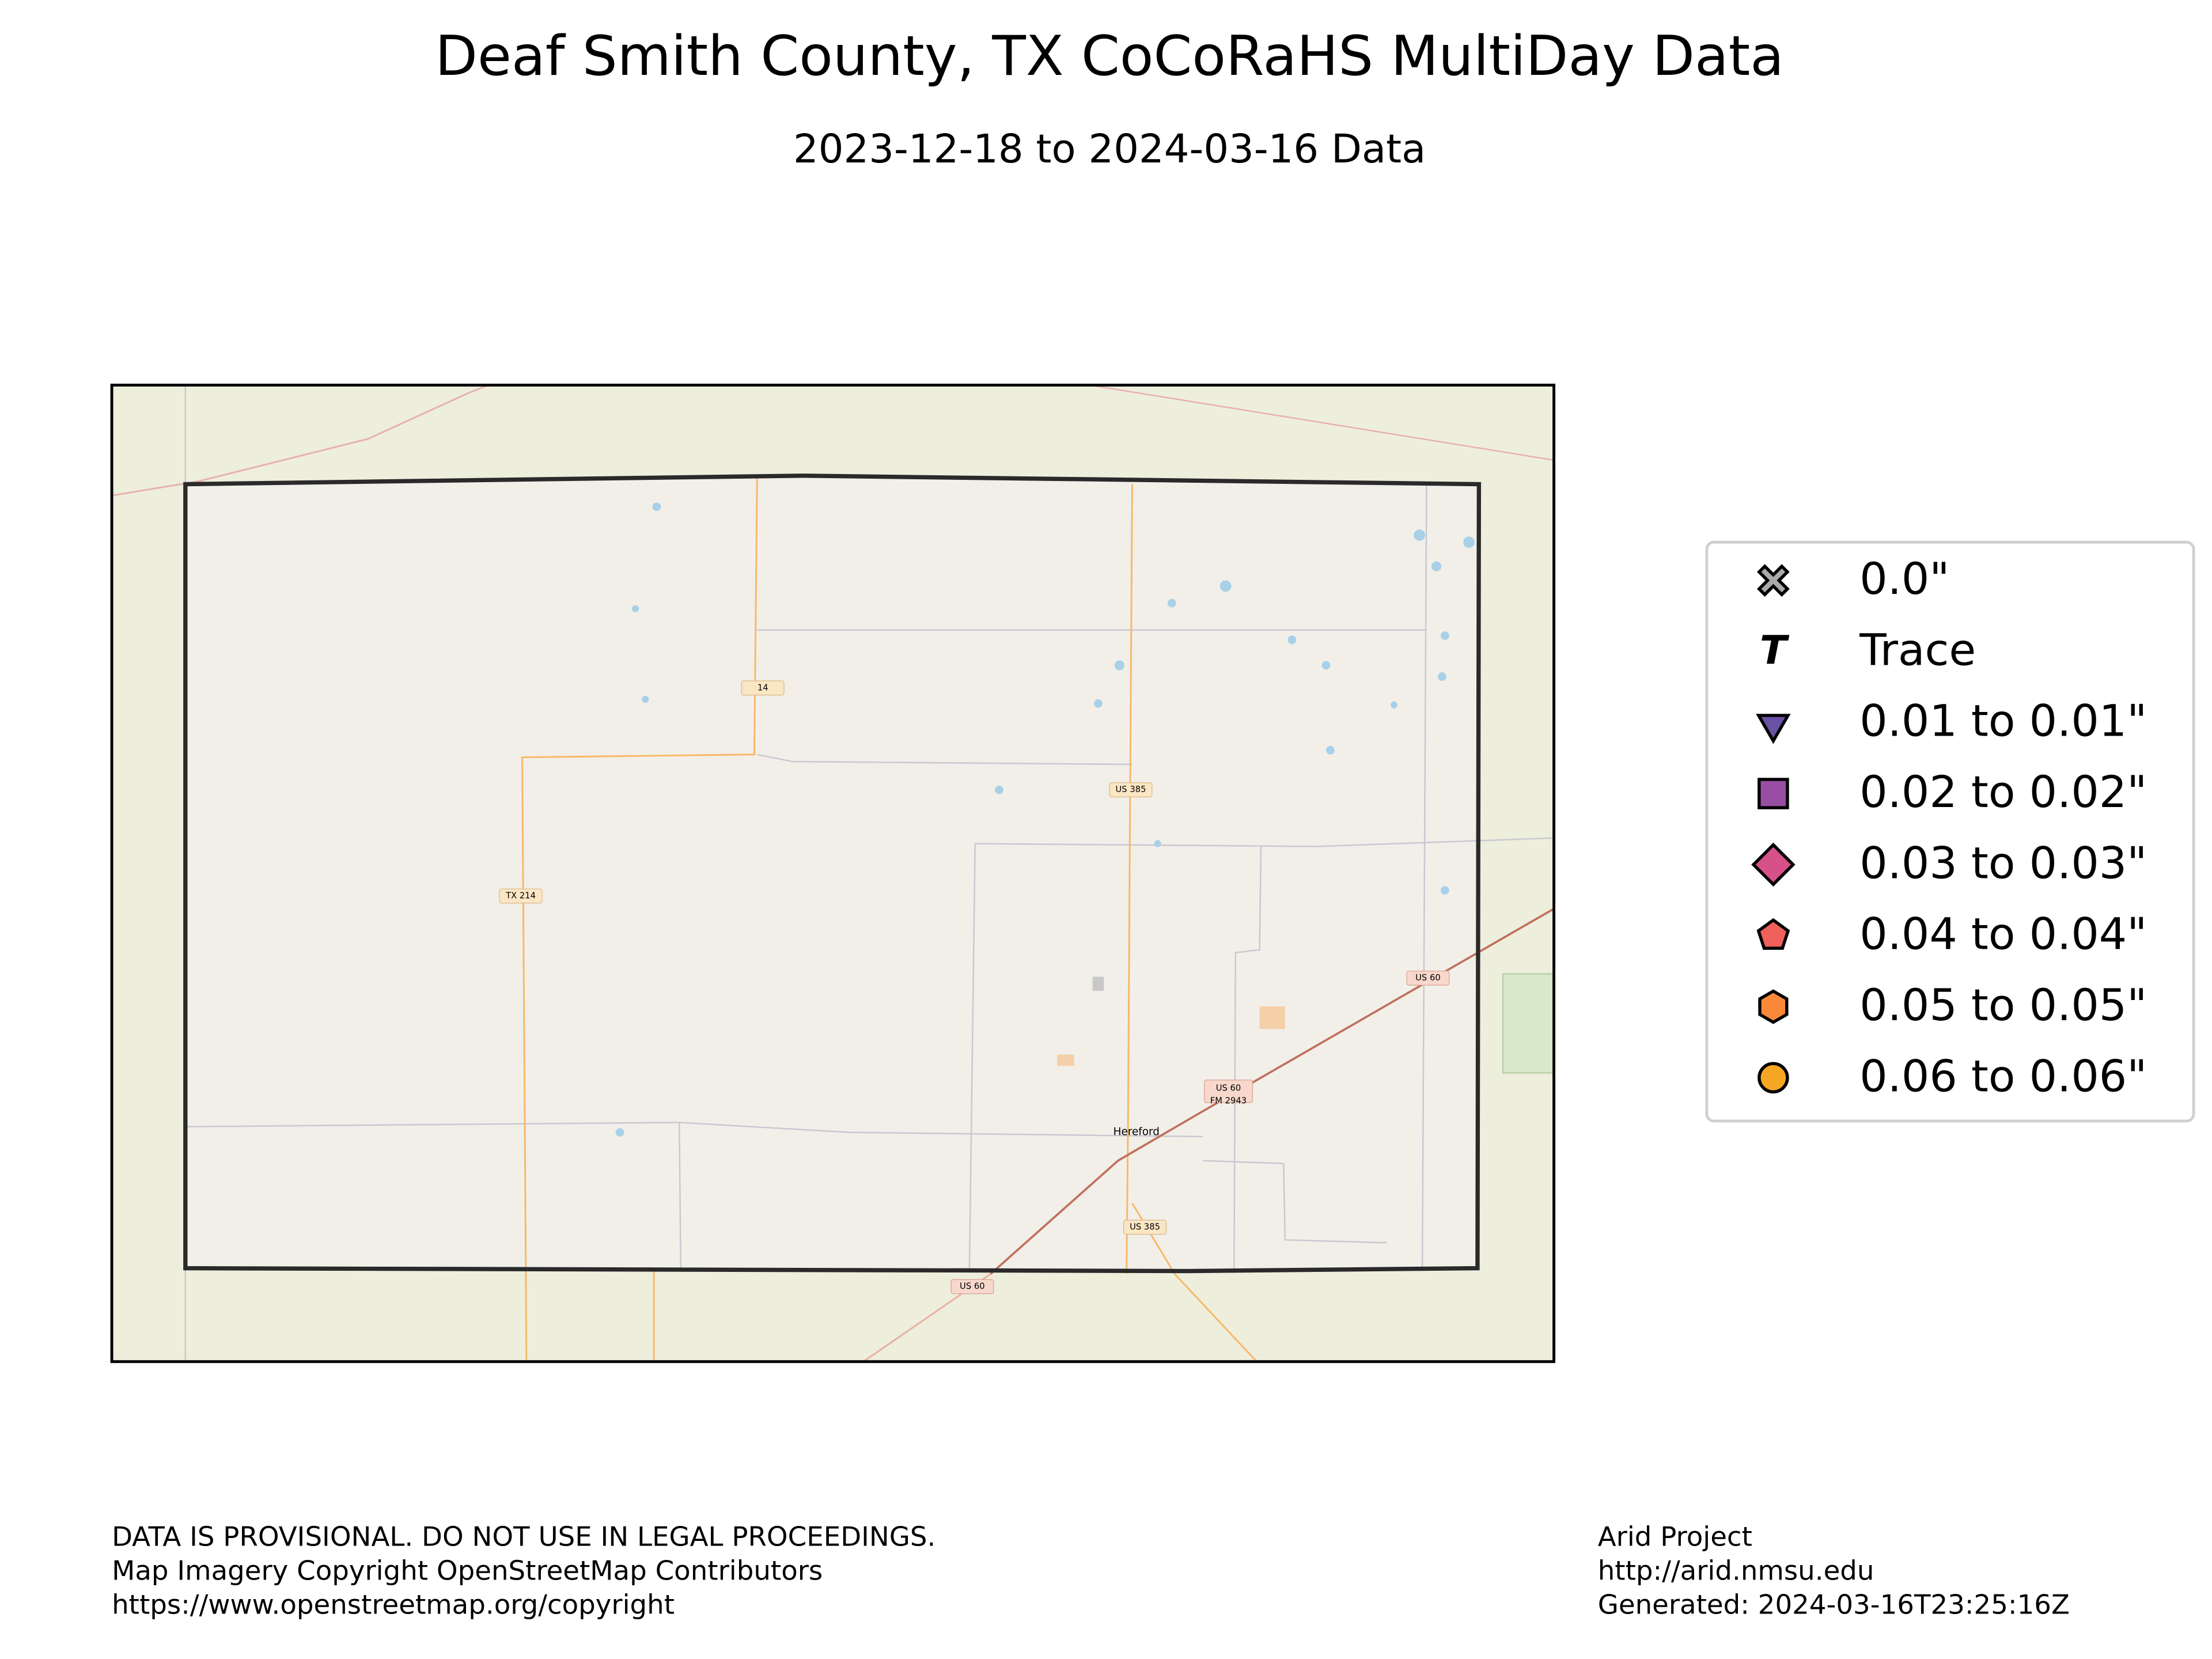 This screenshot has height=1659, width=2212. What do you see at coordinates (1904, 578) in the screenshot?
I see `legend-label: 0.0"` at bounding box center [1904, 578].